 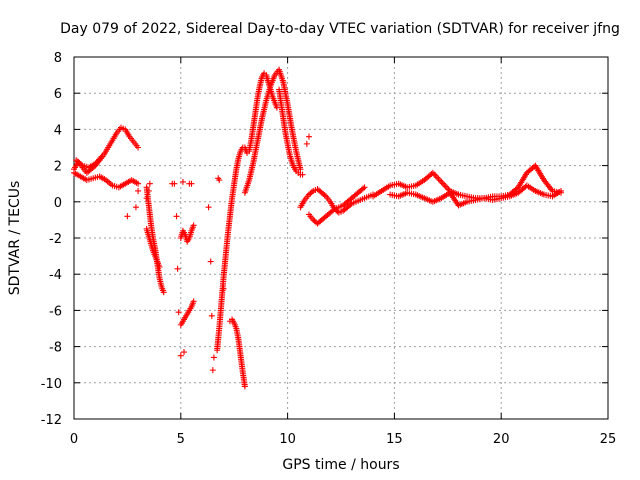 What do you see at coordinates (181, 439) in the screenshot?
I see `x-tick-label: 5` at bounding box center [181, 439].